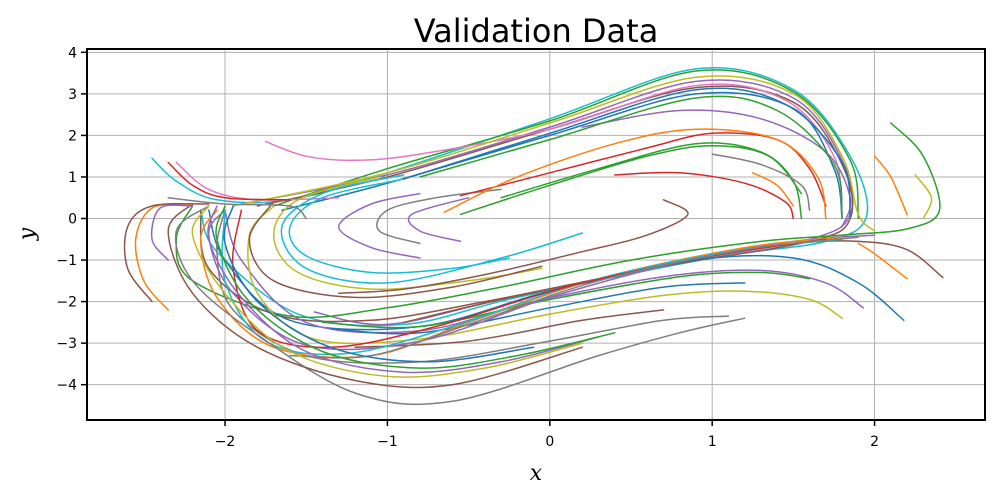 This screenshot has width=1000, height=500. What do you see at coordinates (712, 442) in the screenshot?
I see `x-tick-label: 1` at bounding box center [712, 442].